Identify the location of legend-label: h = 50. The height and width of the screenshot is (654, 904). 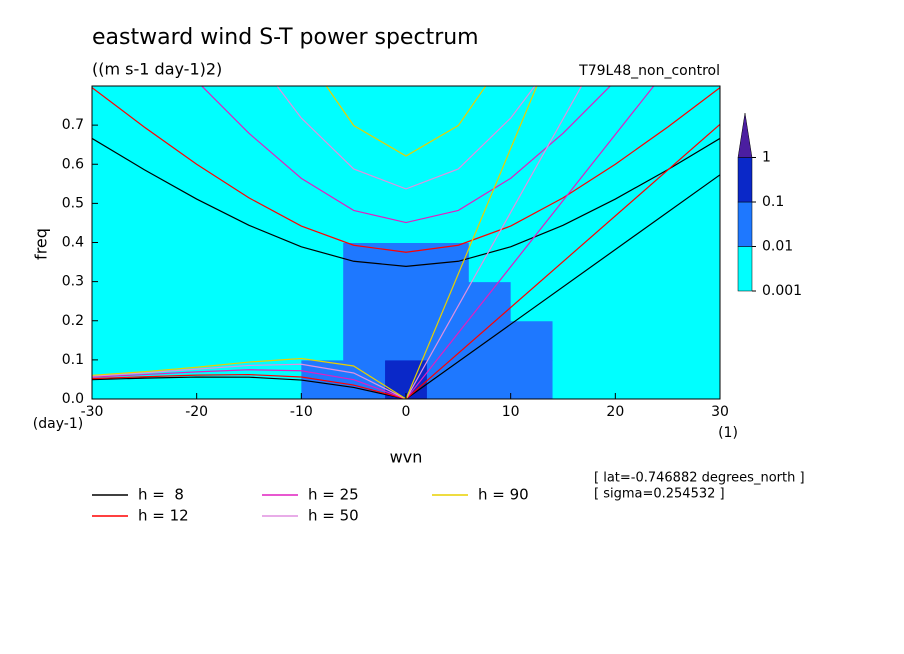
(333, 516).